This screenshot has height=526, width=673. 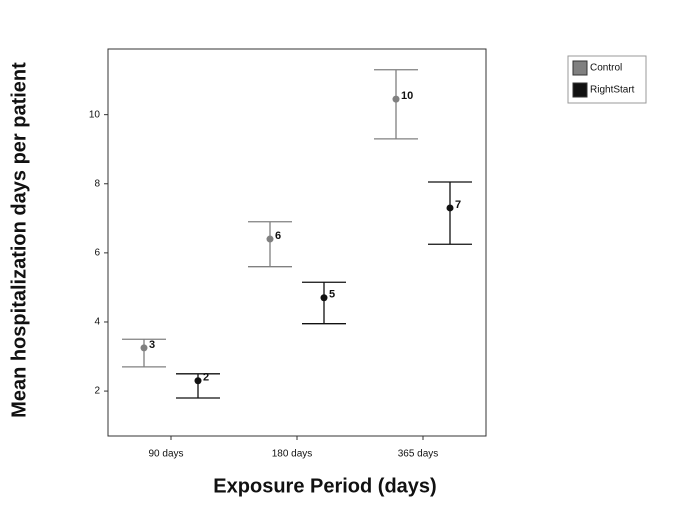 What do you see at coordinates (324, 486) in the screenshot?
I see `x-axis-label: Exposure Period (days)` at bounding box center [324, 486].